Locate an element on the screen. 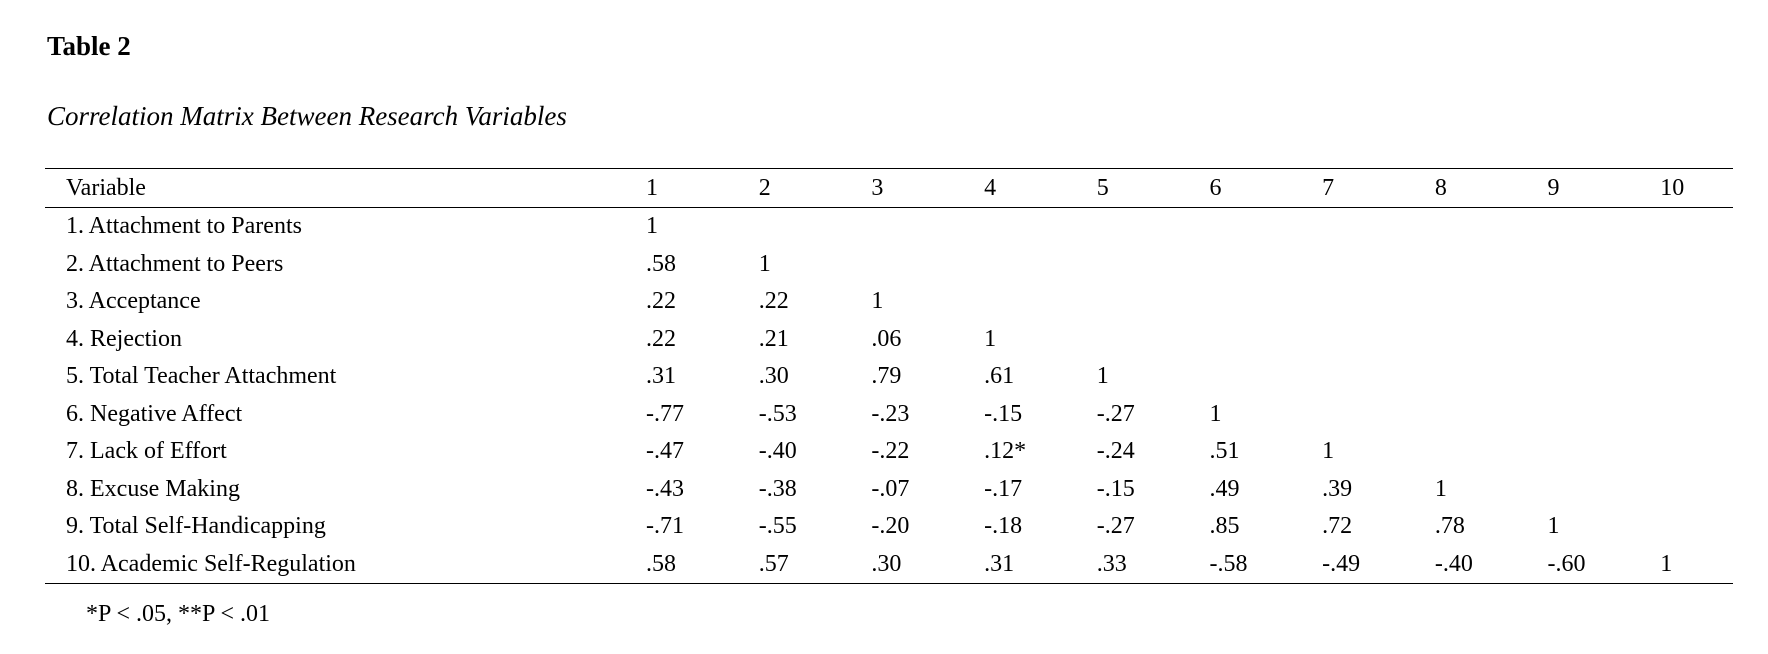 Image resolution: width=1768 pixels, height=654 pixels. table-header: Variable 1 2 3 4 5 6 7 8 9 10 is located at coordinates (889, 188).